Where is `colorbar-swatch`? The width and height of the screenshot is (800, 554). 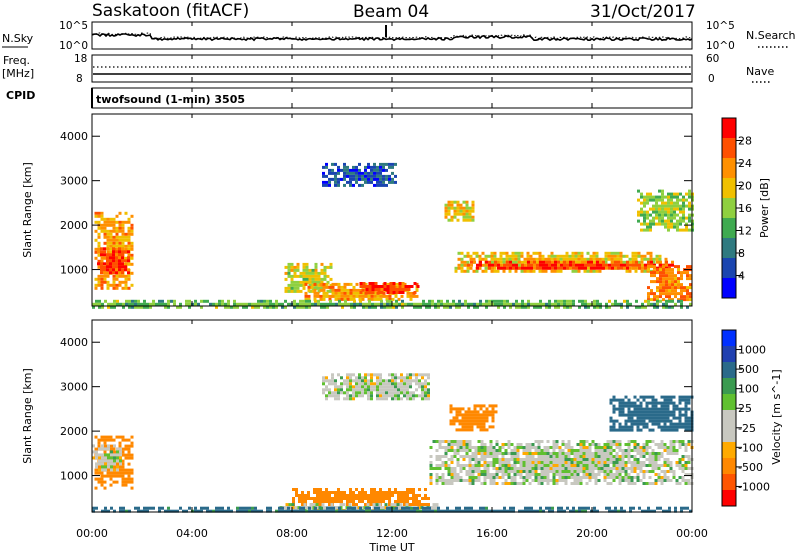
colorbar-swatch is located at coordinates (729, 248).